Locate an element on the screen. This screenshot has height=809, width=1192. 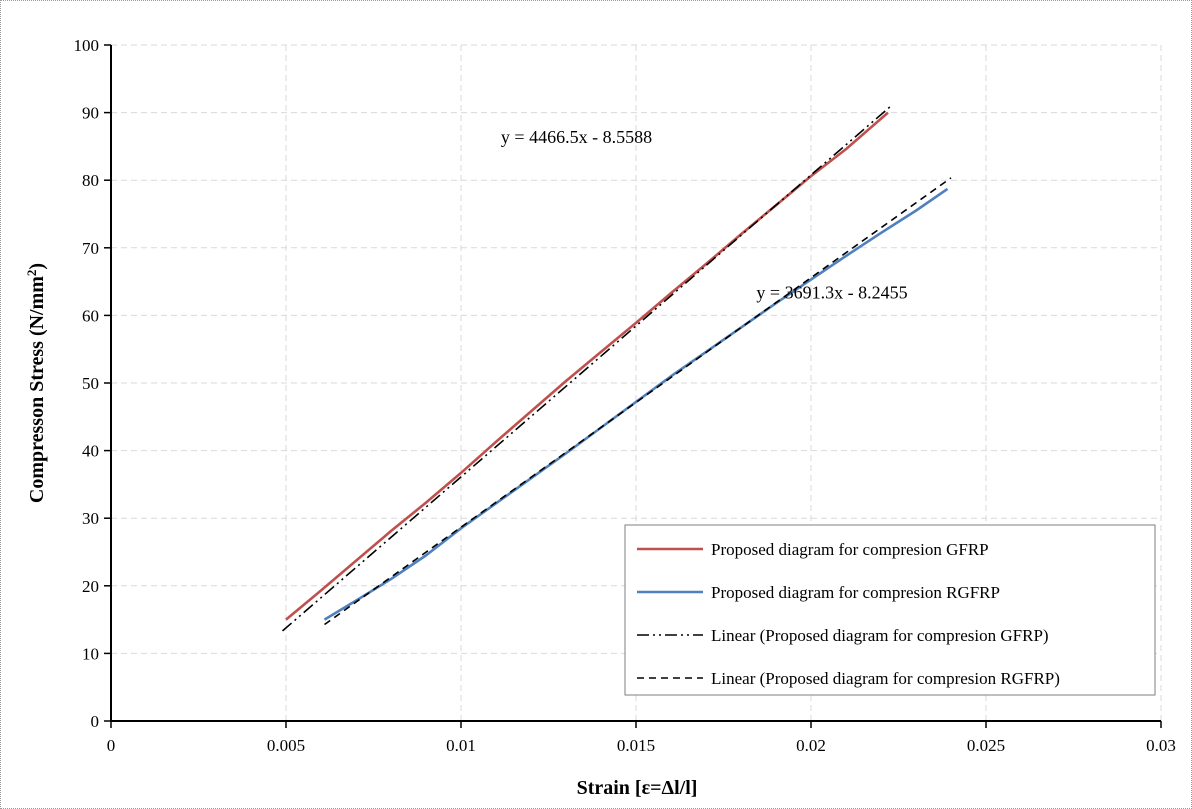
legend-box is located at coordinates (890, 610).